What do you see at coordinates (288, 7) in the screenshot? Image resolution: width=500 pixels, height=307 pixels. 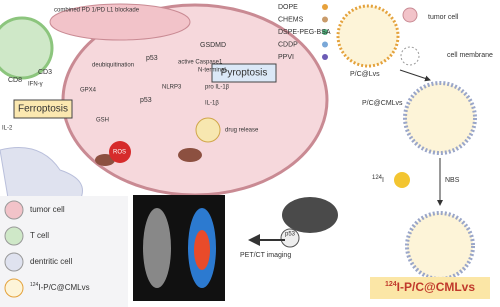 I see `component-label: DOPE` at bounding box center [288, 7].